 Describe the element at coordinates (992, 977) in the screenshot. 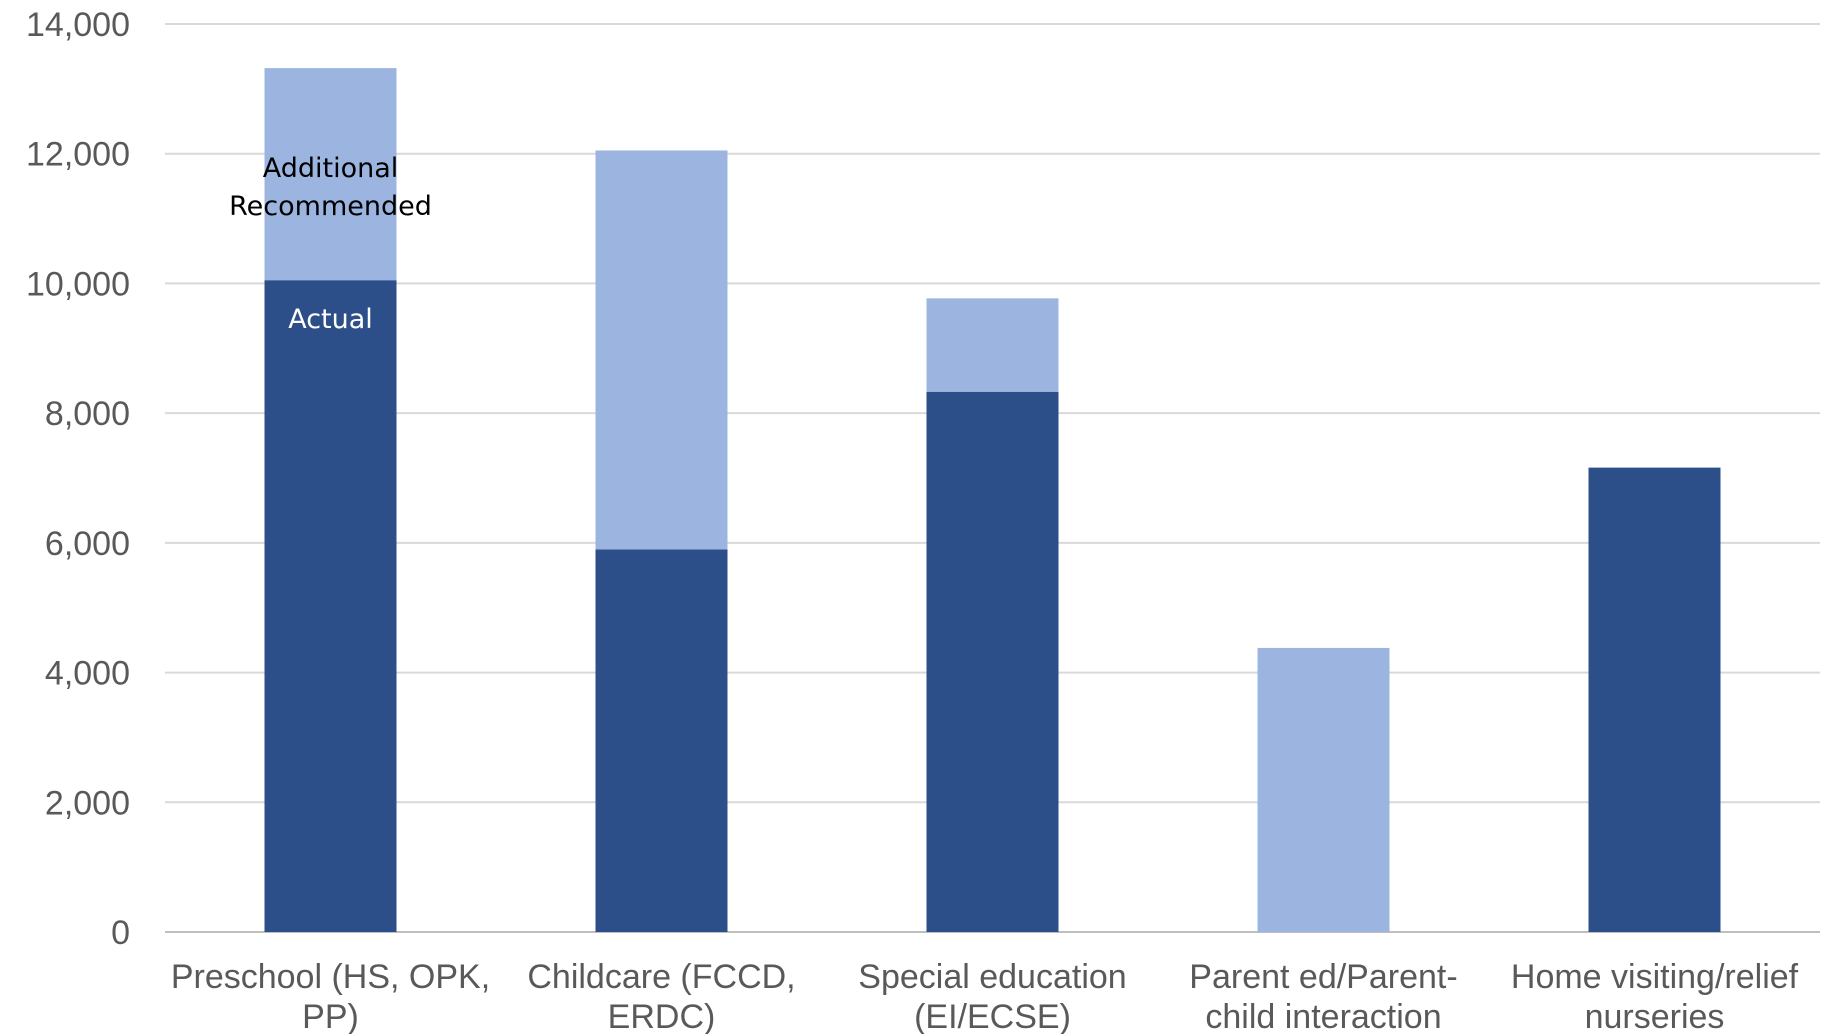

I see `x-category-label: Special education` at that location.